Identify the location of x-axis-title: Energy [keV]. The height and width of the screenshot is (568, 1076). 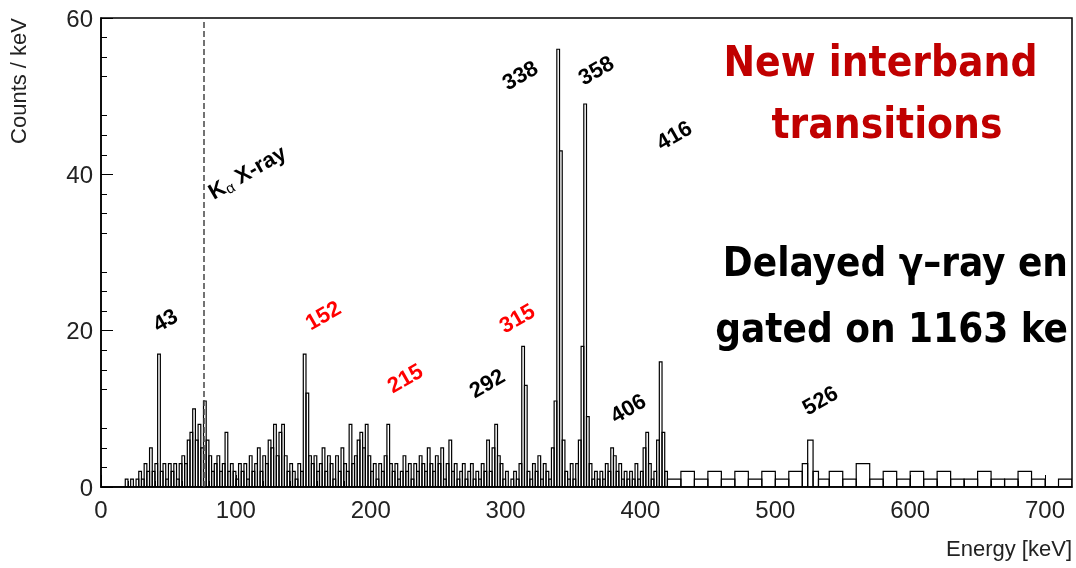
(1009, 548).